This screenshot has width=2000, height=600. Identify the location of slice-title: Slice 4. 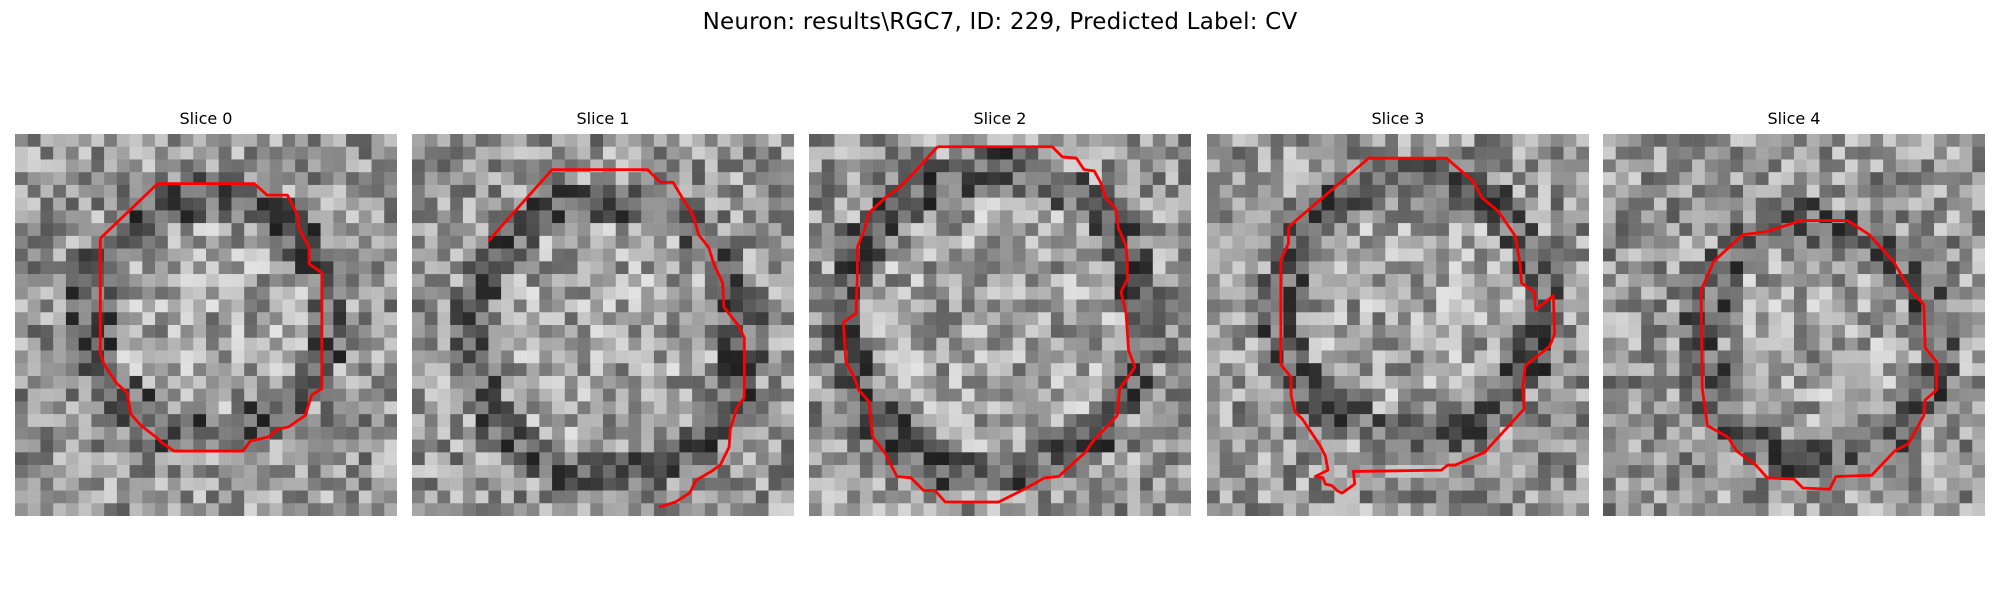
(1794, 118).